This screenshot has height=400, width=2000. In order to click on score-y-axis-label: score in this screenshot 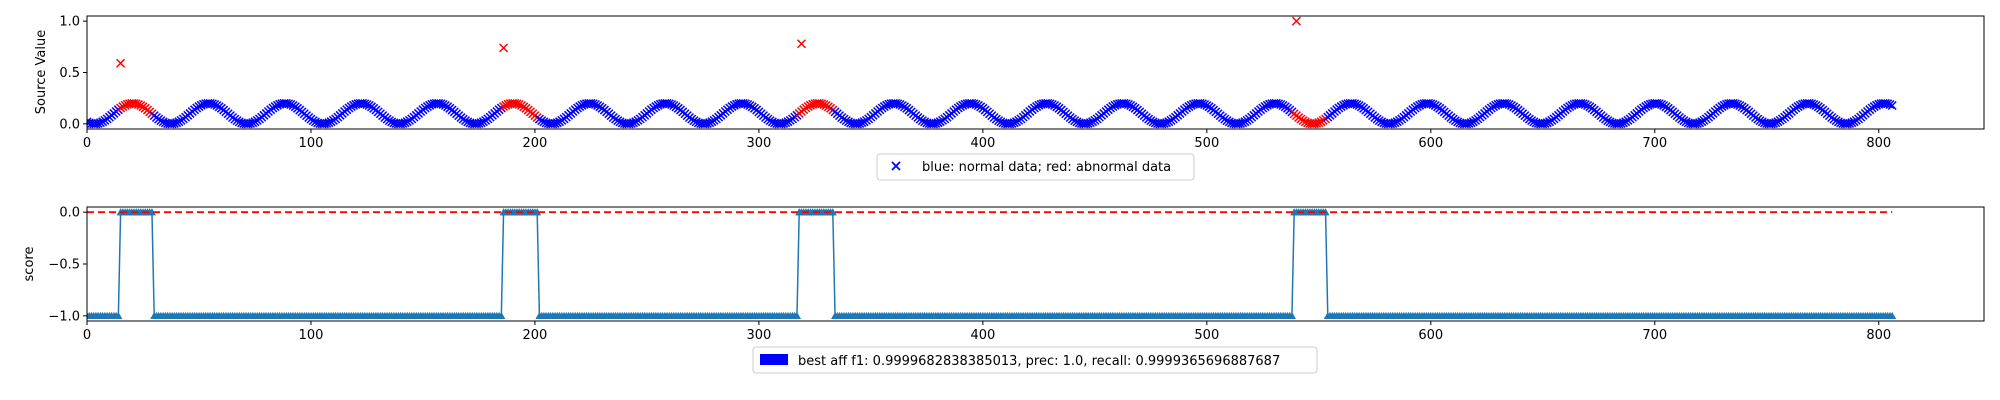, I will do `click(29, 264)`.